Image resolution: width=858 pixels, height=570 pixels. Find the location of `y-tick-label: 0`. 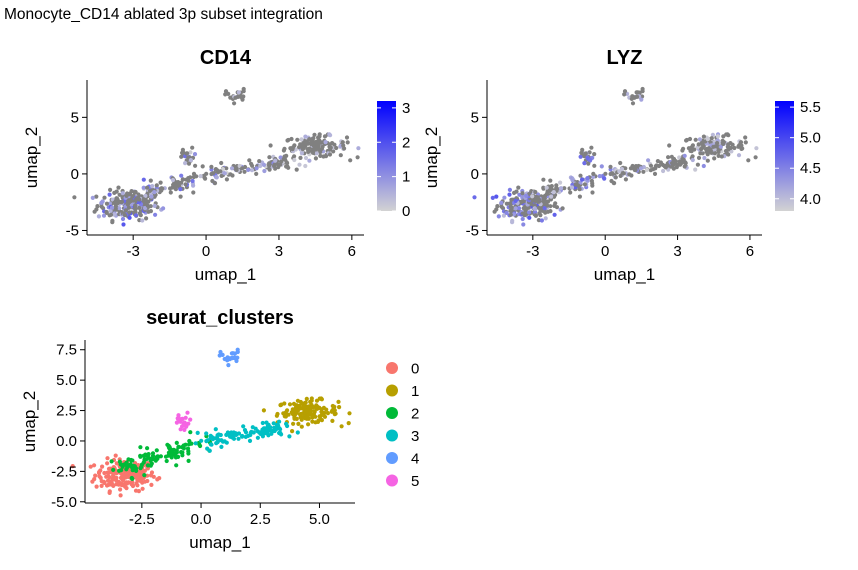

y-tick-label: 0 is located at coordinates (475, 174).